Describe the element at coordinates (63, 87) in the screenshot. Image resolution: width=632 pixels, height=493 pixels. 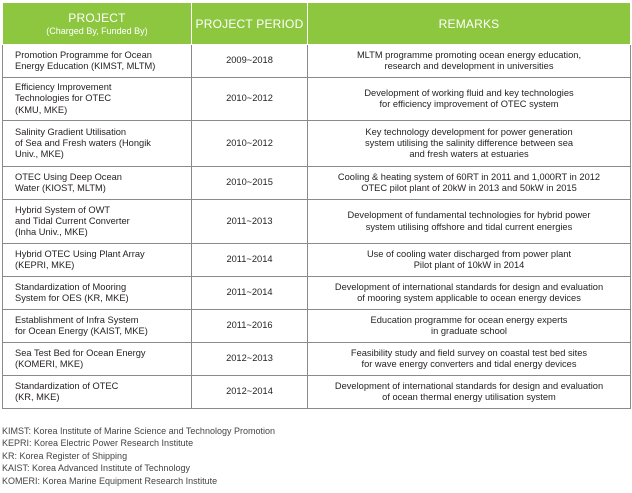
I see `cell-project-line: Efficiency Improvement` at that location.